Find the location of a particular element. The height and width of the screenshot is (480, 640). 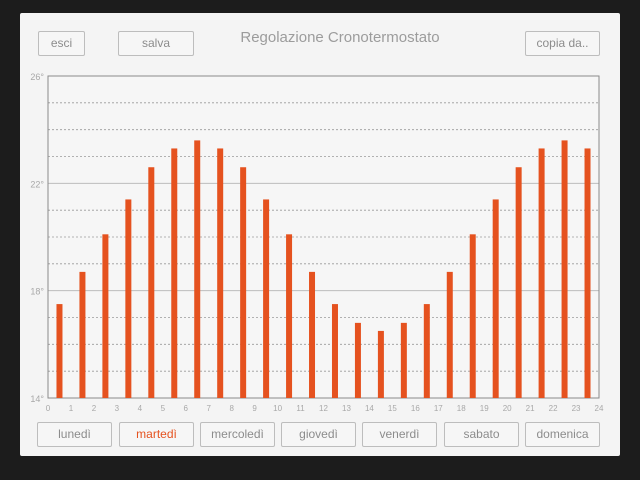

y-tick-label: 14° is located at coordinates (37, 399).